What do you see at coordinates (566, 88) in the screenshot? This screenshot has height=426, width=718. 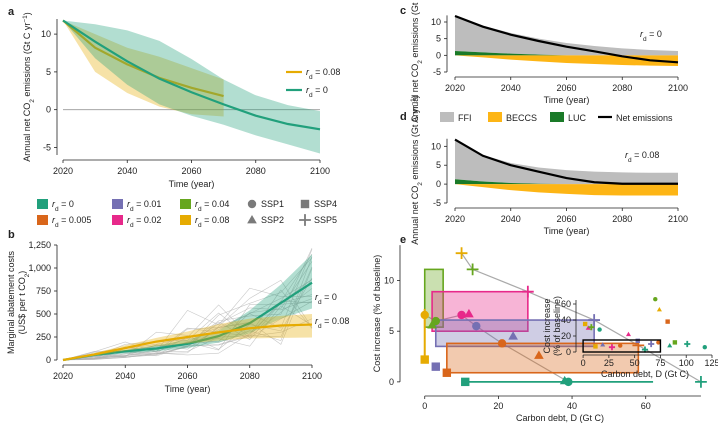 I see `x-tick-label: 2060` at bounding box center [566, 88].